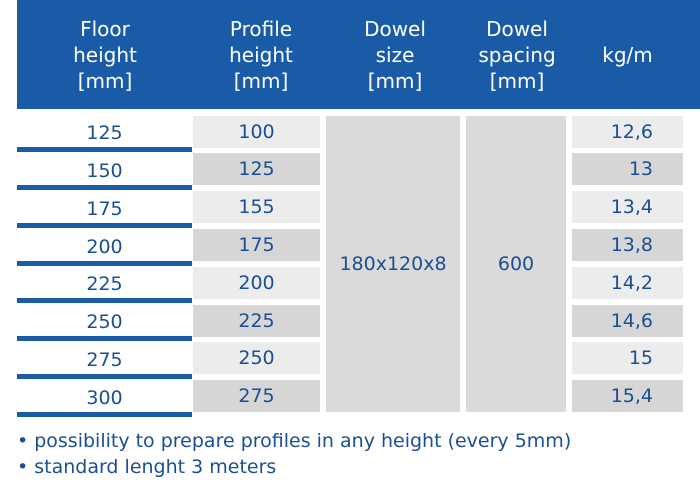 Image resolution: width=700 pixels, height=499 pixels. I want to click on floor-cell: 200, so click(104, 247).